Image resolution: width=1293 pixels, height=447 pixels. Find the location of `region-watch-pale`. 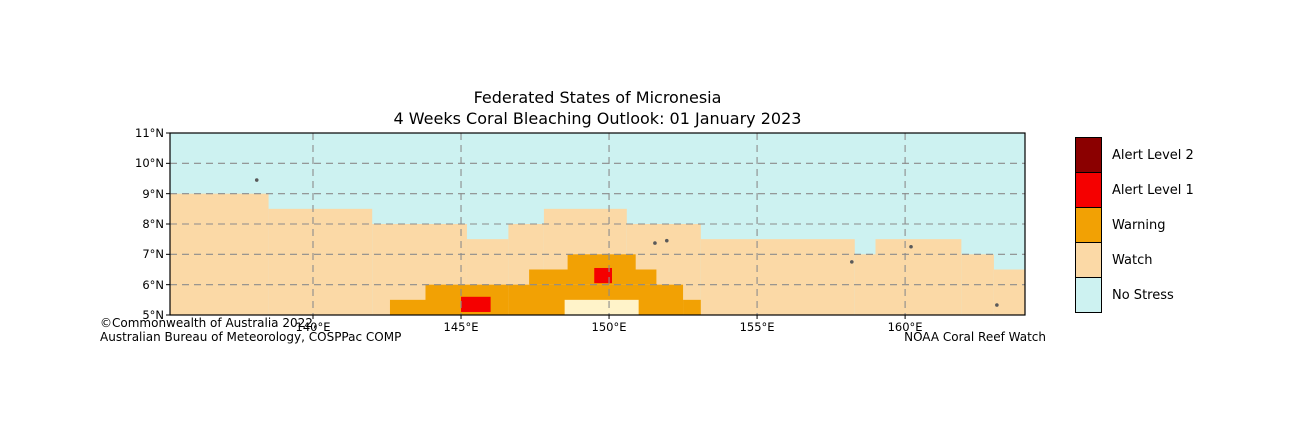

region-watch-pale is located at coordinates (601, 307).